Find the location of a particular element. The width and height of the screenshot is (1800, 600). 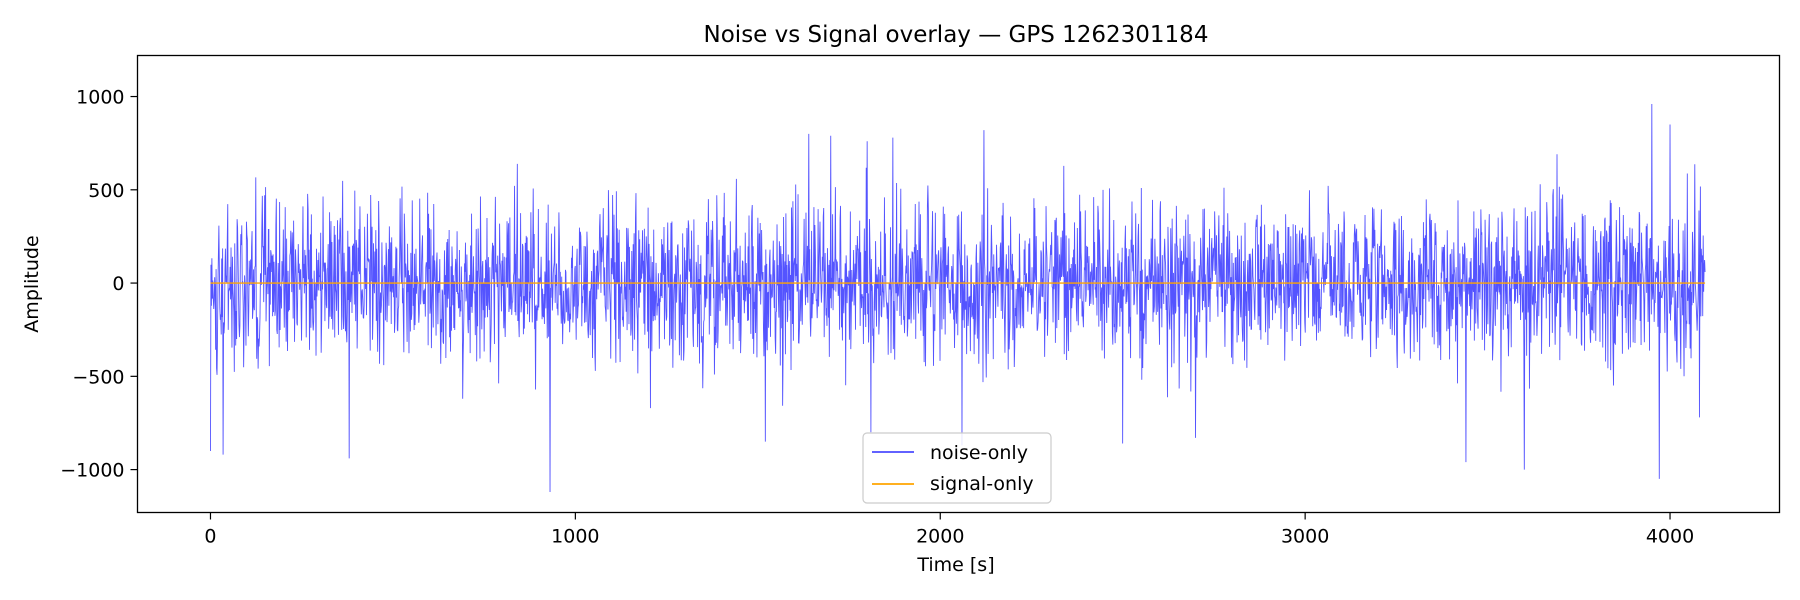

x-tick-label: 1000 is located at coordinates (575, 537).